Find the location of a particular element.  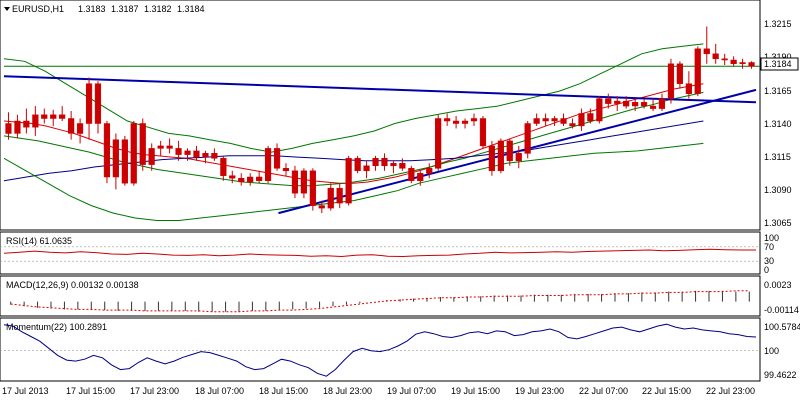

x-axis-tick: 19 Jul 15:00 is located at coordinates (475, 391).